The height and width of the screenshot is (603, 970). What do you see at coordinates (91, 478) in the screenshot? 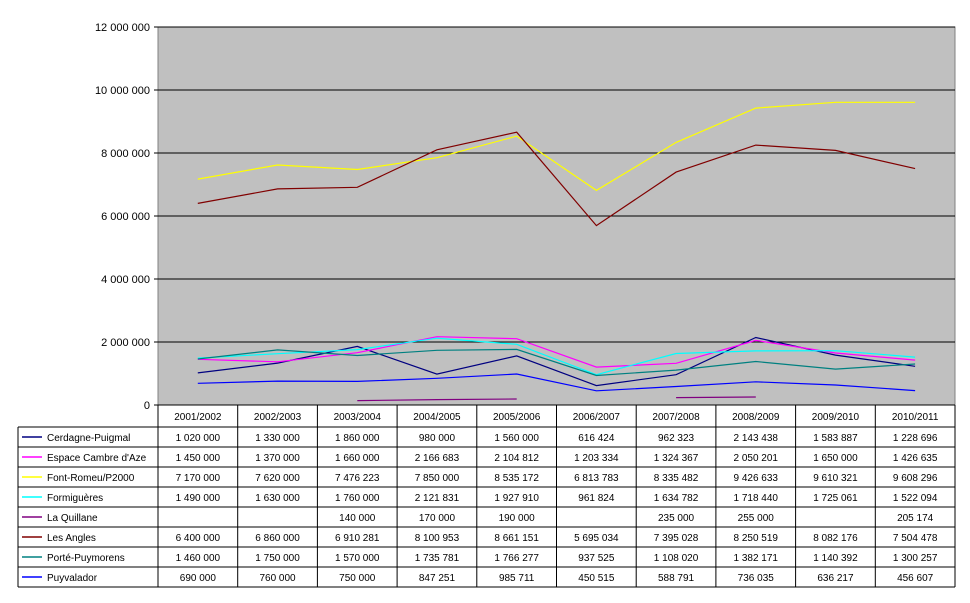
I see `legend-label: Font-Romeu/P2000` at bounding box center [91, 478].